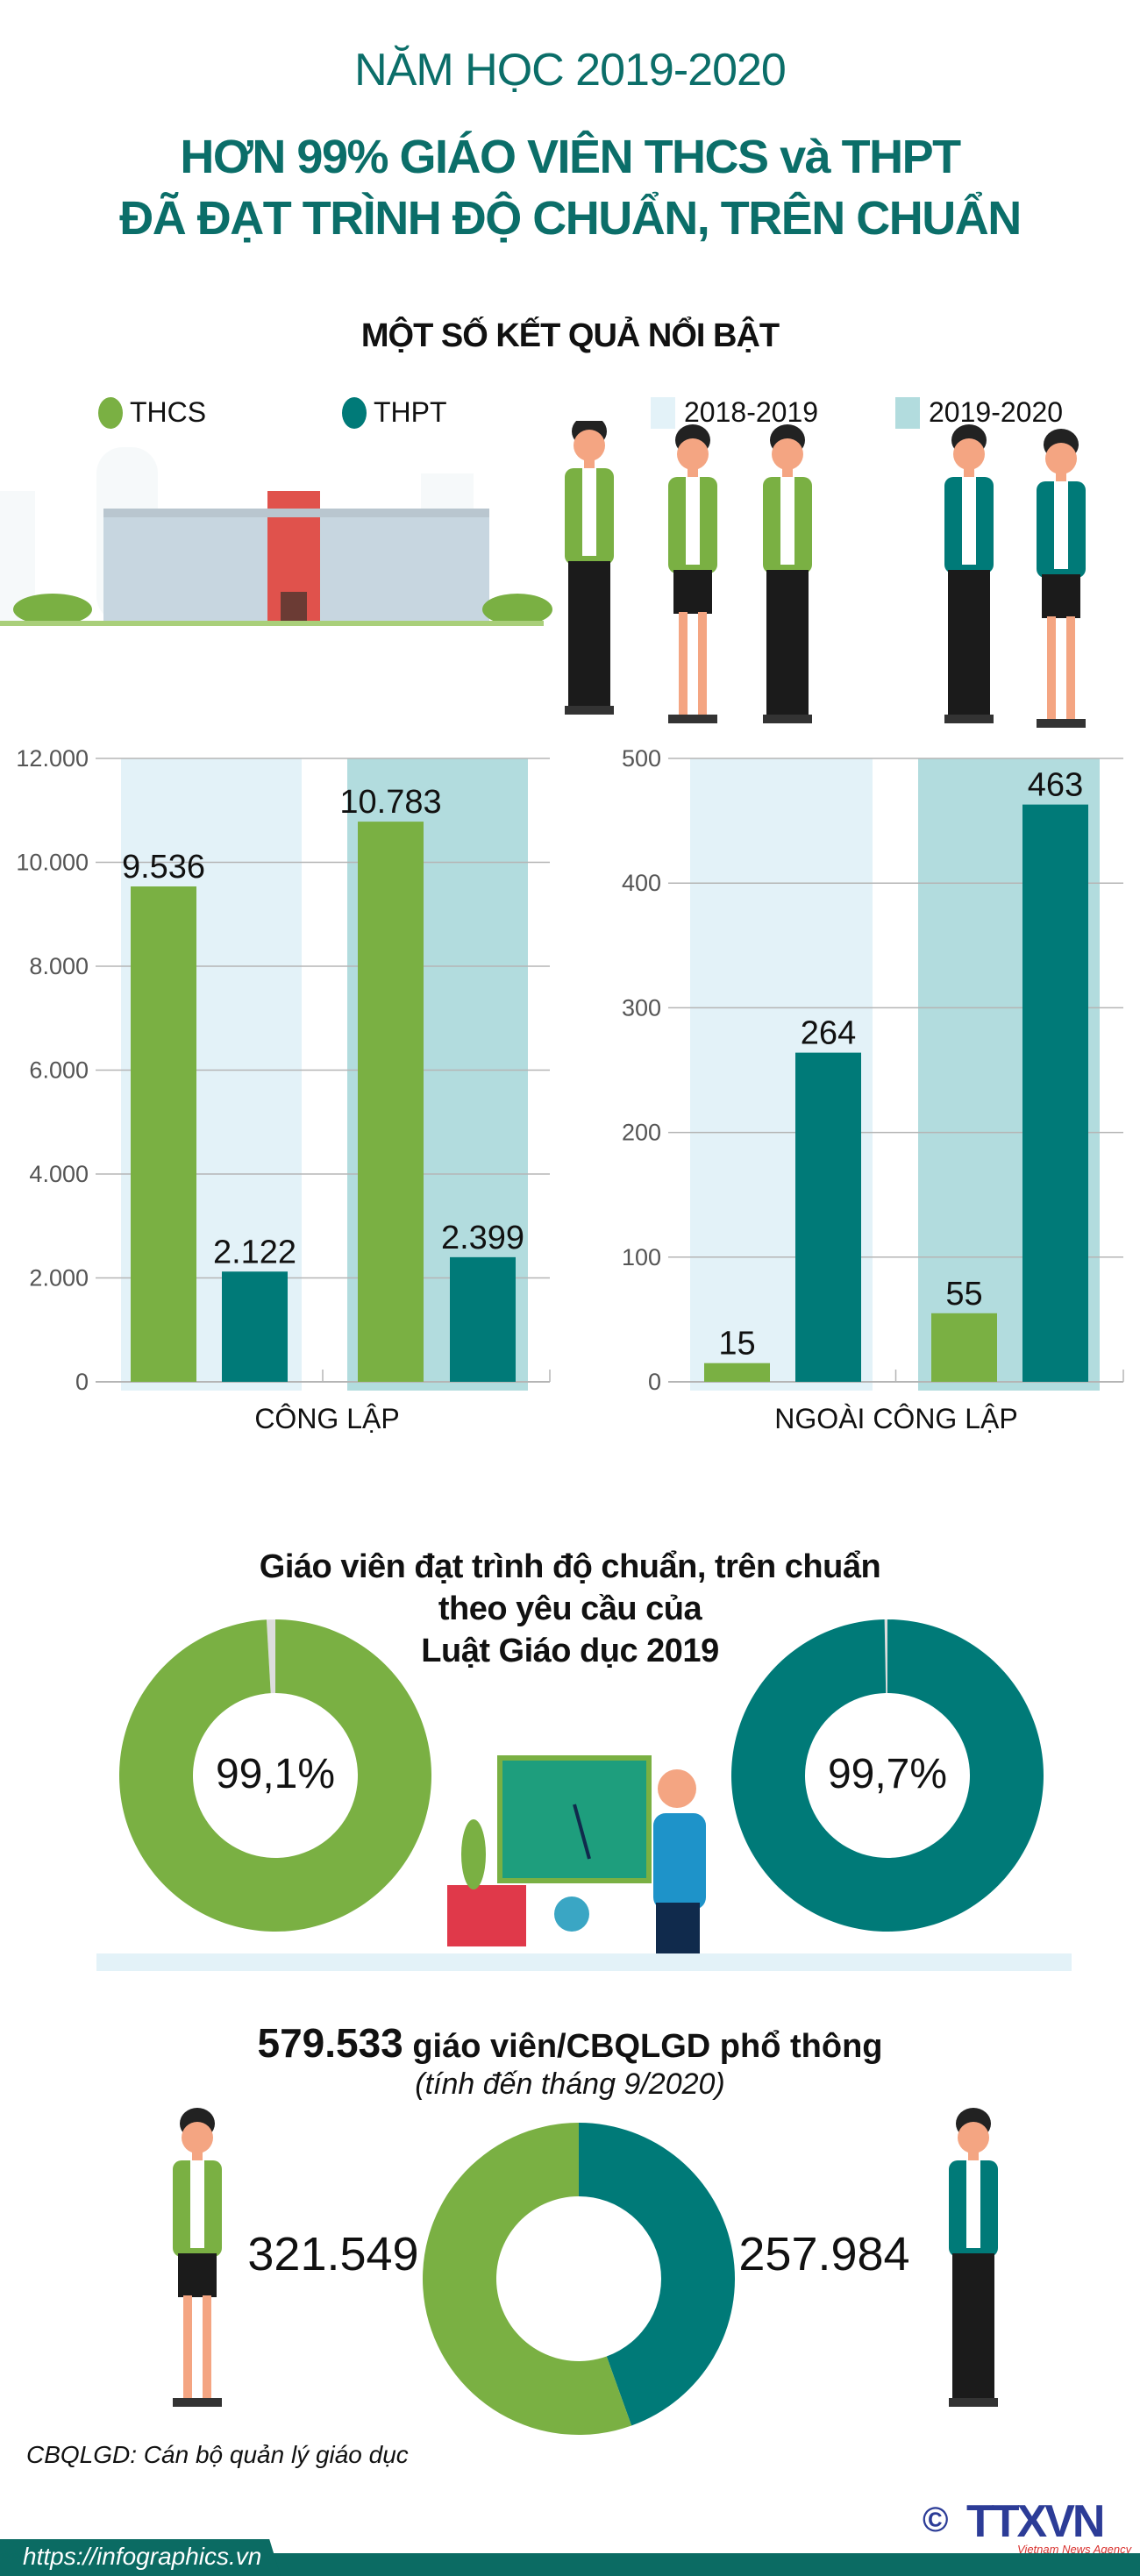 The height and width of the screenshot is (2576, 1140). Describe the element at coordinates (59, 966) in the screenshot. I see `y-tick-label: 8.000` at that location.